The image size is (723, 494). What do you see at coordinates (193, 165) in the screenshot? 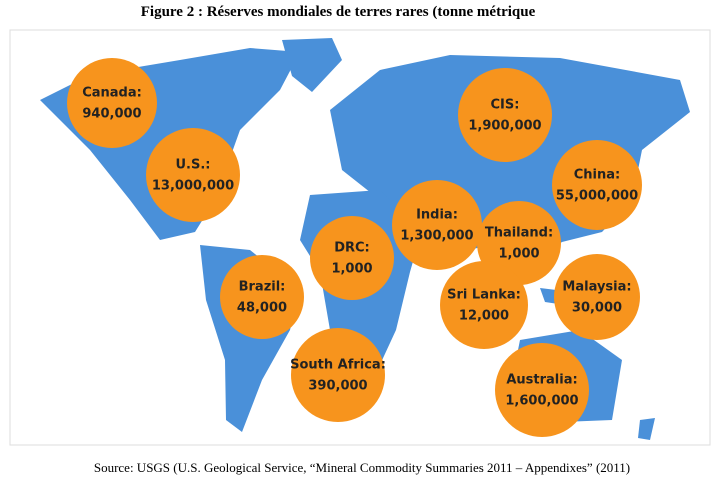
I see `region-name: U.S.:` at bounding box center [193, 165].